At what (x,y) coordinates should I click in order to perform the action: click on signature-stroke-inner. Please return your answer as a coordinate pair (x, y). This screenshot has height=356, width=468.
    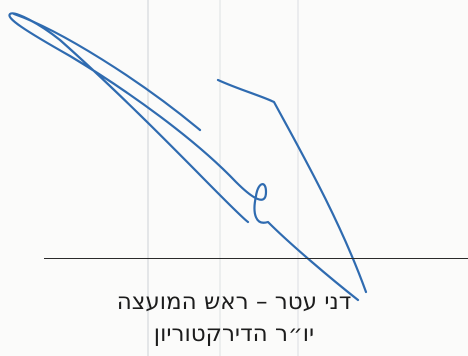
    Looking at the image, I should click on (107, 72).